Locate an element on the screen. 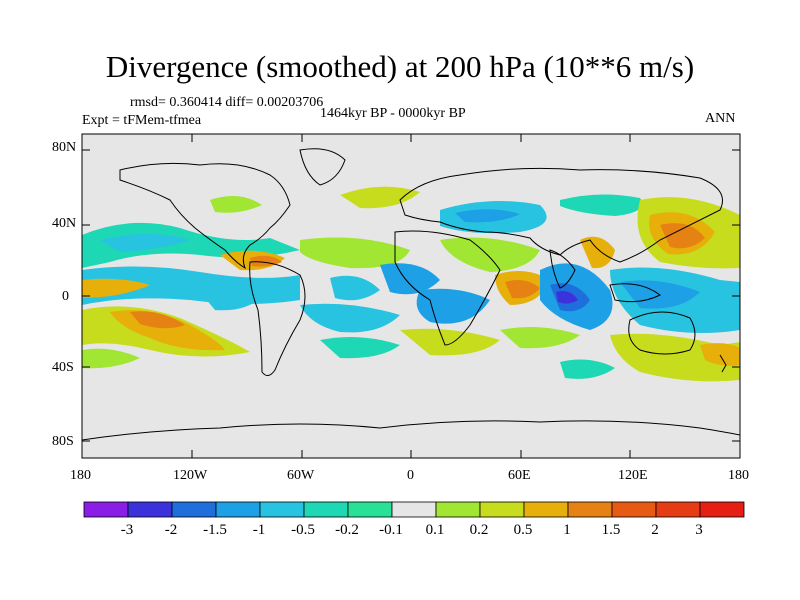 The height and width of the screenshot is (600, 800). colorbar-label: 2 is located at coordinates (655, 530).